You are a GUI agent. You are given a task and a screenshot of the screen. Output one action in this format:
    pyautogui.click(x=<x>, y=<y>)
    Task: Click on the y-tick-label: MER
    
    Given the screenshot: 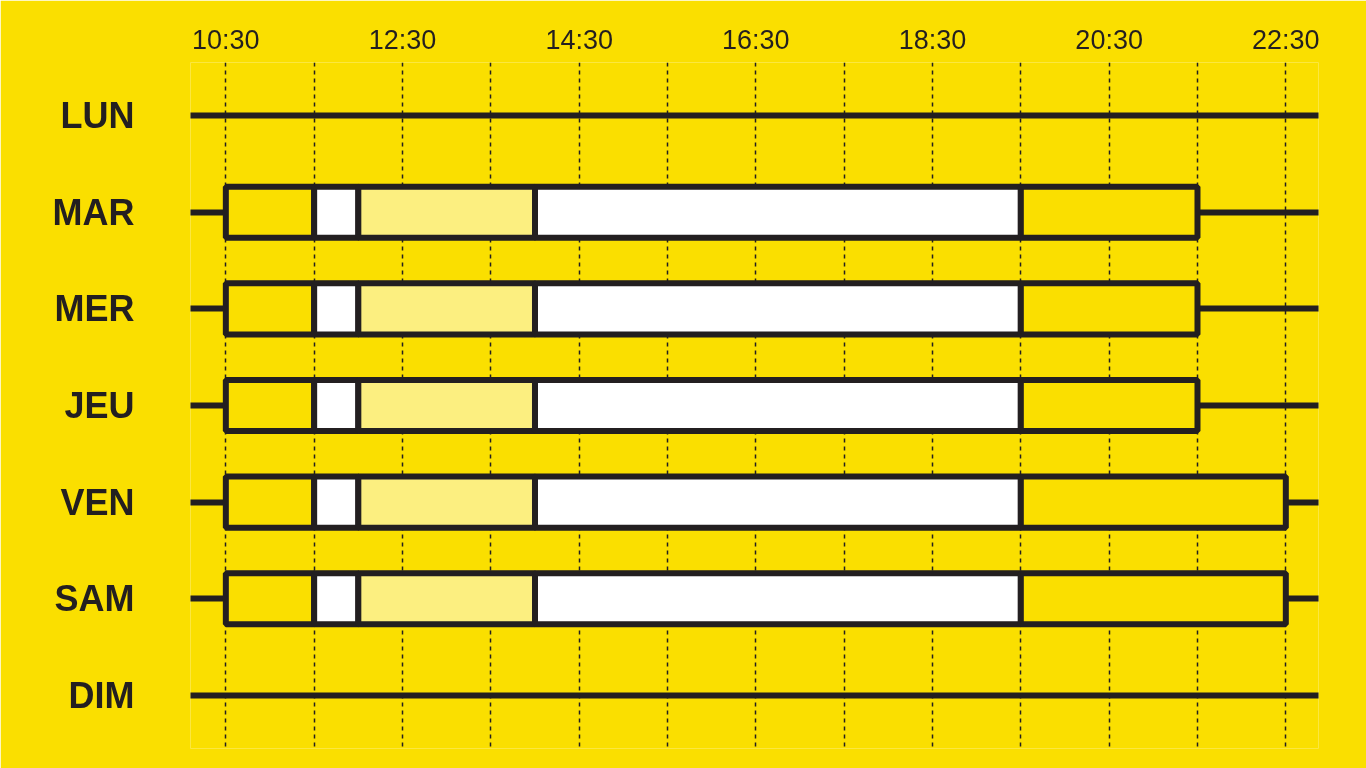 What is the action you would take?
    pyautogui.click(x=94, y=309)
    